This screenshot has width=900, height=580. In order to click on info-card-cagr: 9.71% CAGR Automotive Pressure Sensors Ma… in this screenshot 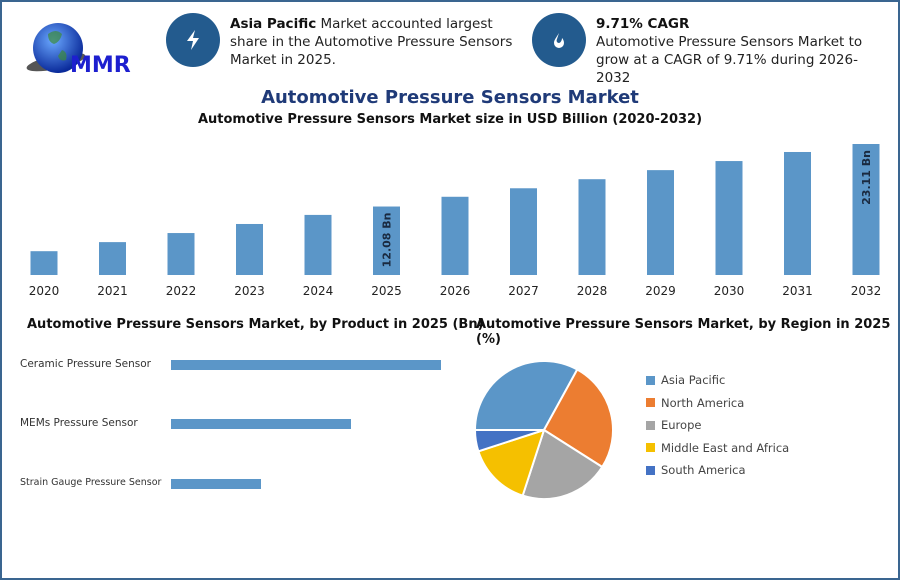, I will do `click(729, 51)`.